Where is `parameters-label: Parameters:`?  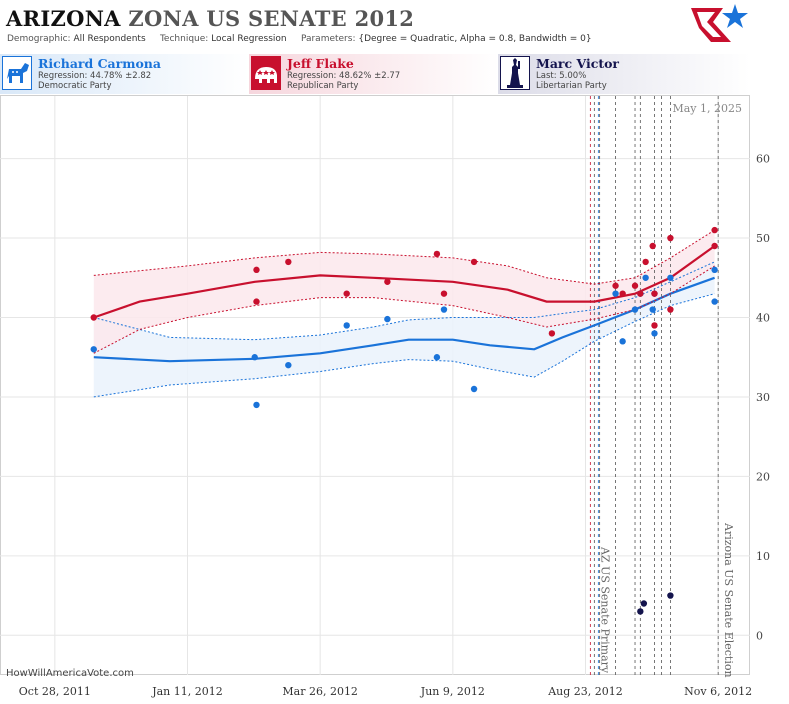
parameters-label: Parameters: is located at coordinates (328, 39).